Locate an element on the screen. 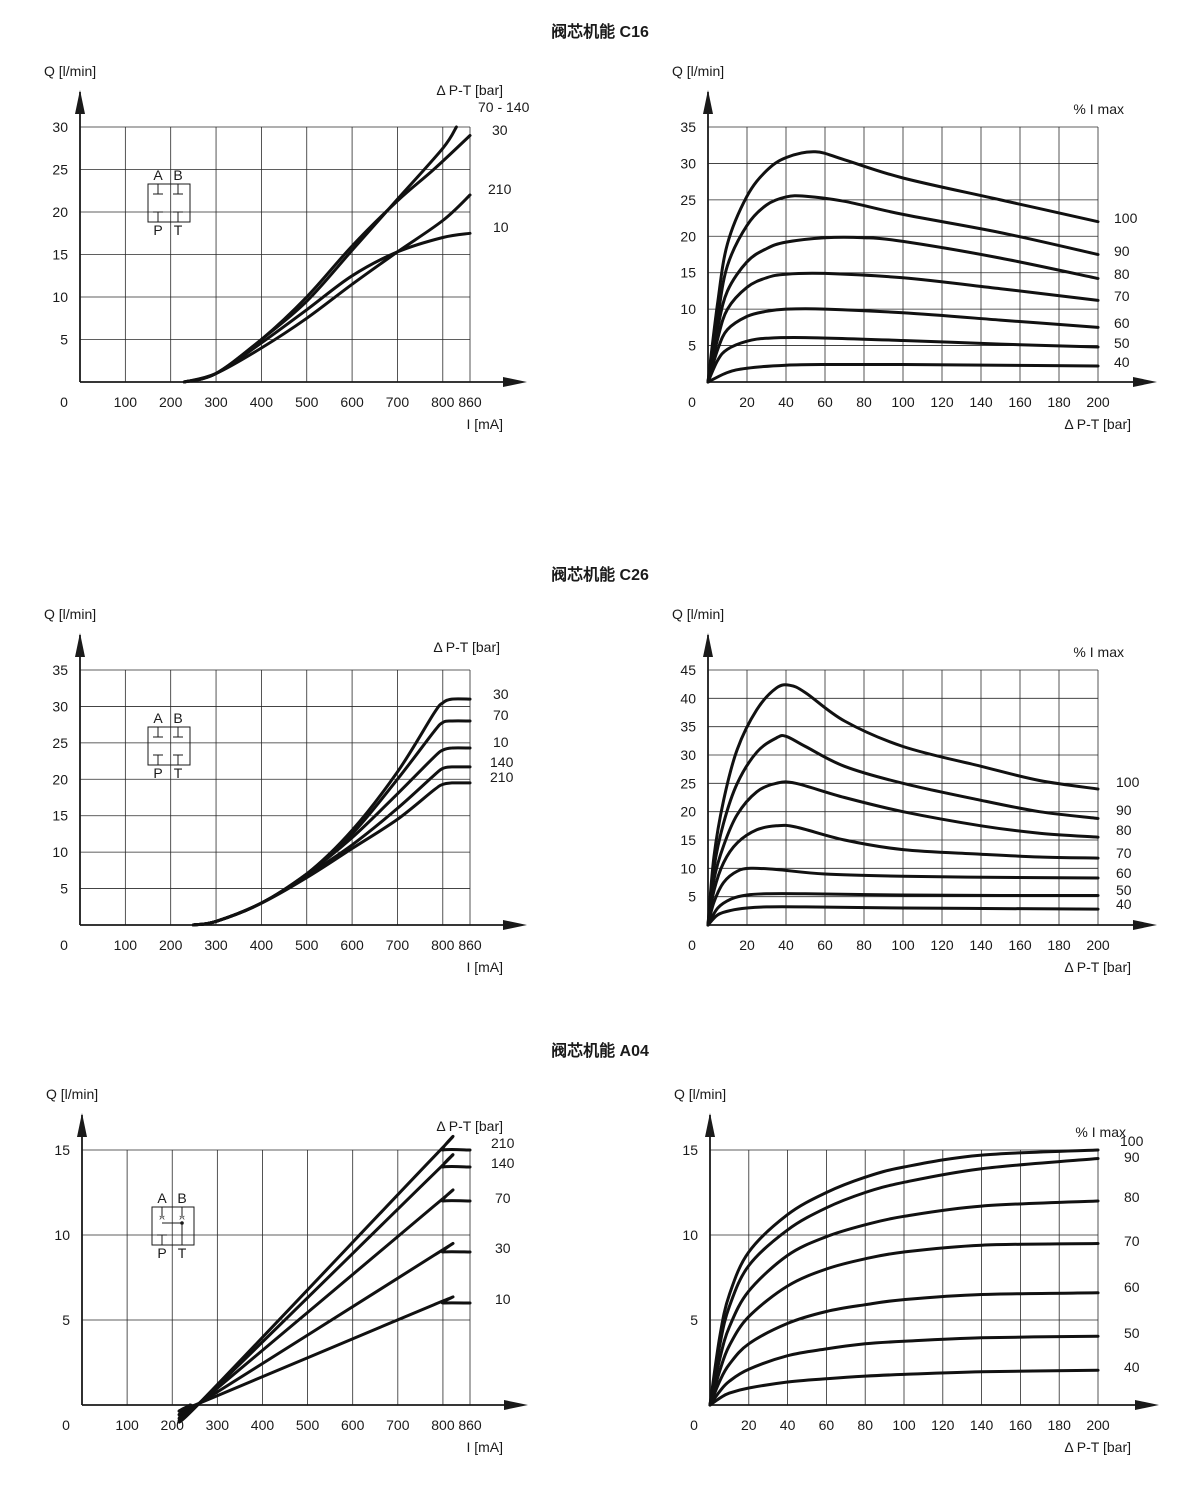 The width and height of the screenshot is (1200, 1500). x-tick-label: 40 is located at coordinates (786, 945).